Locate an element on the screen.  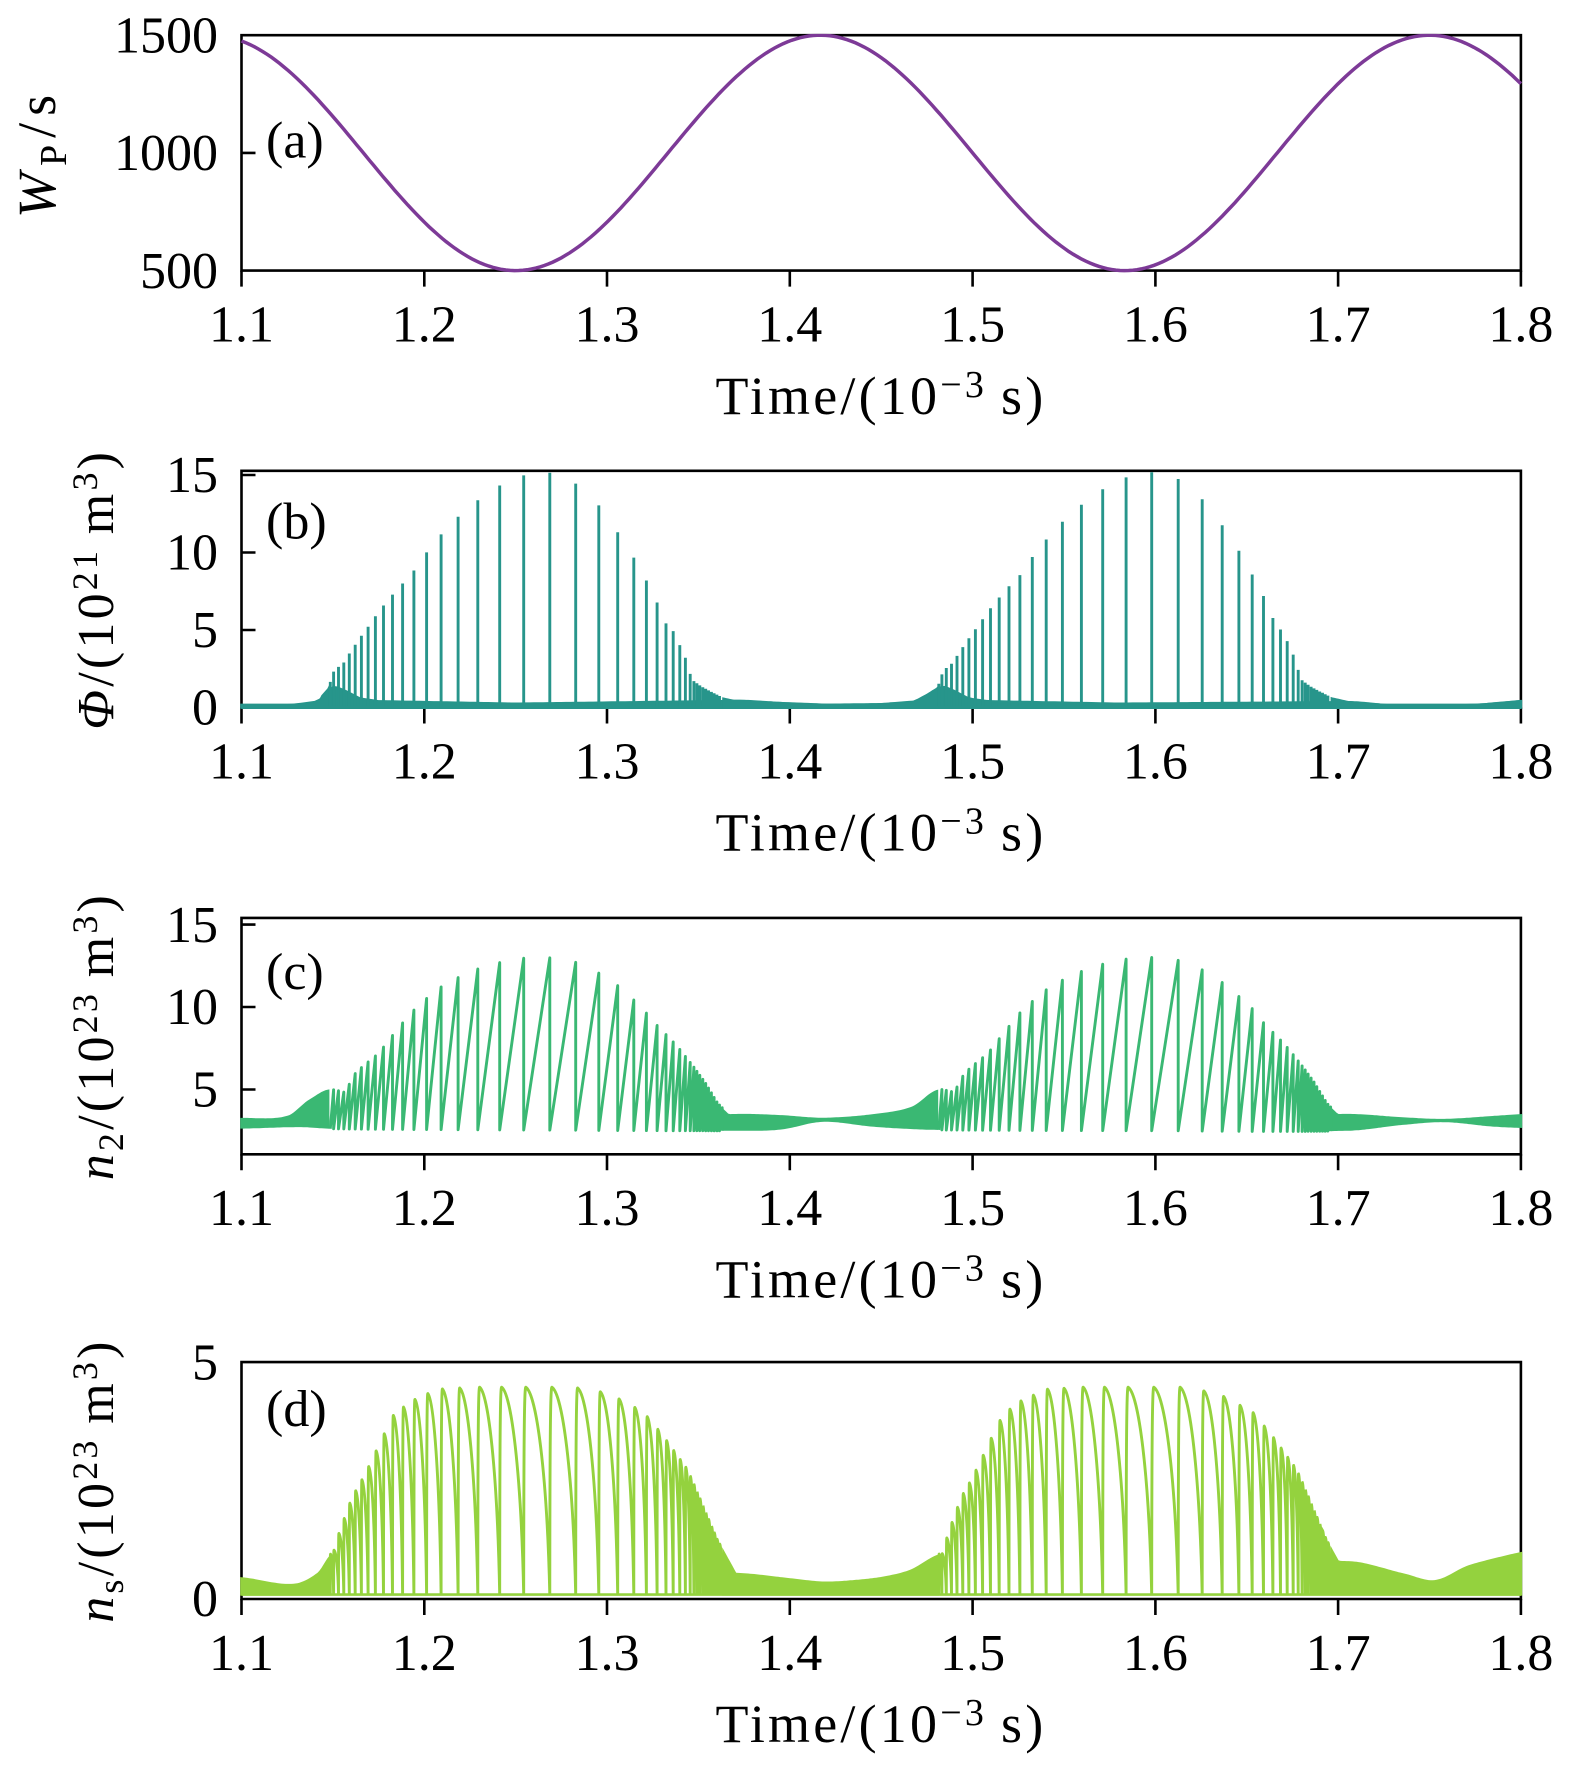
svg-text: (a) is located at coordinates (295, 140).